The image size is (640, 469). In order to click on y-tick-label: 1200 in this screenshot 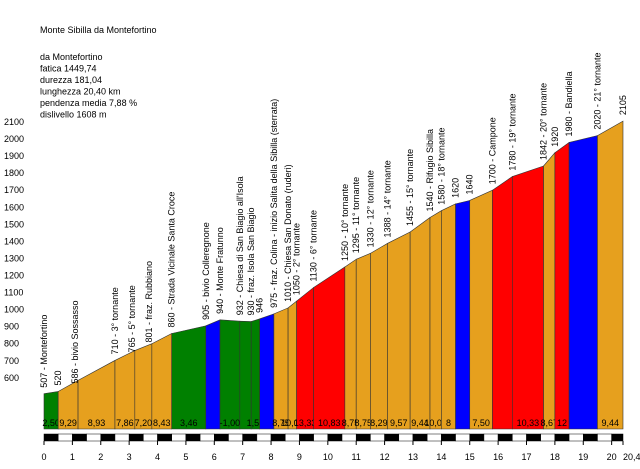, I will do `click(14, 276)`.